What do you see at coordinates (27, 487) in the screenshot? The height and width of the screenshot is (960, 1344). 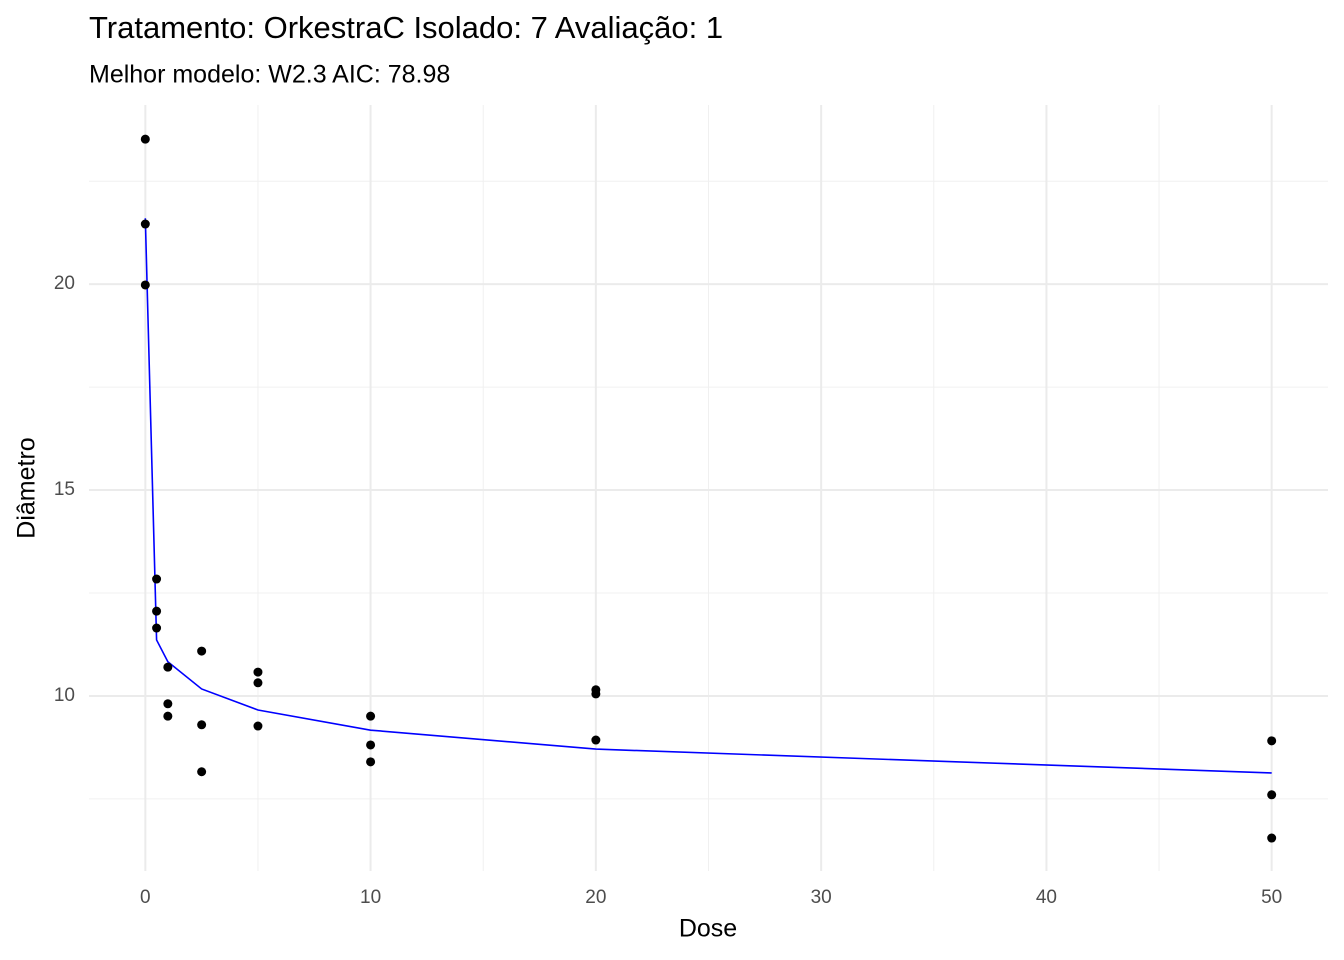 I see `y-axis-label: Diâmetro` at bounding box center [27, 487].